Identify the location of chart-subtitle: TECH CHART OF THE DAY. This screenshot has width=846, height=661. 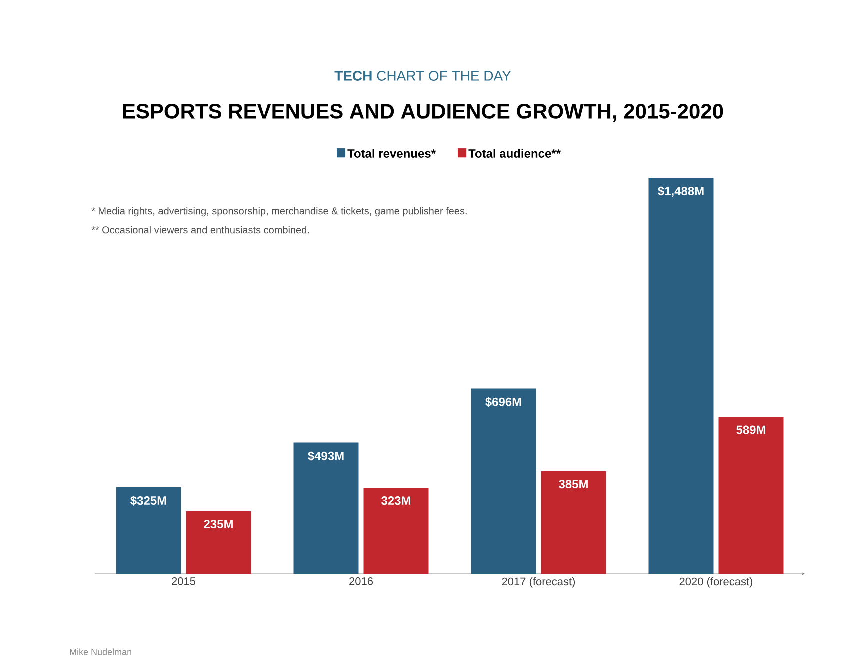
(423, 76).